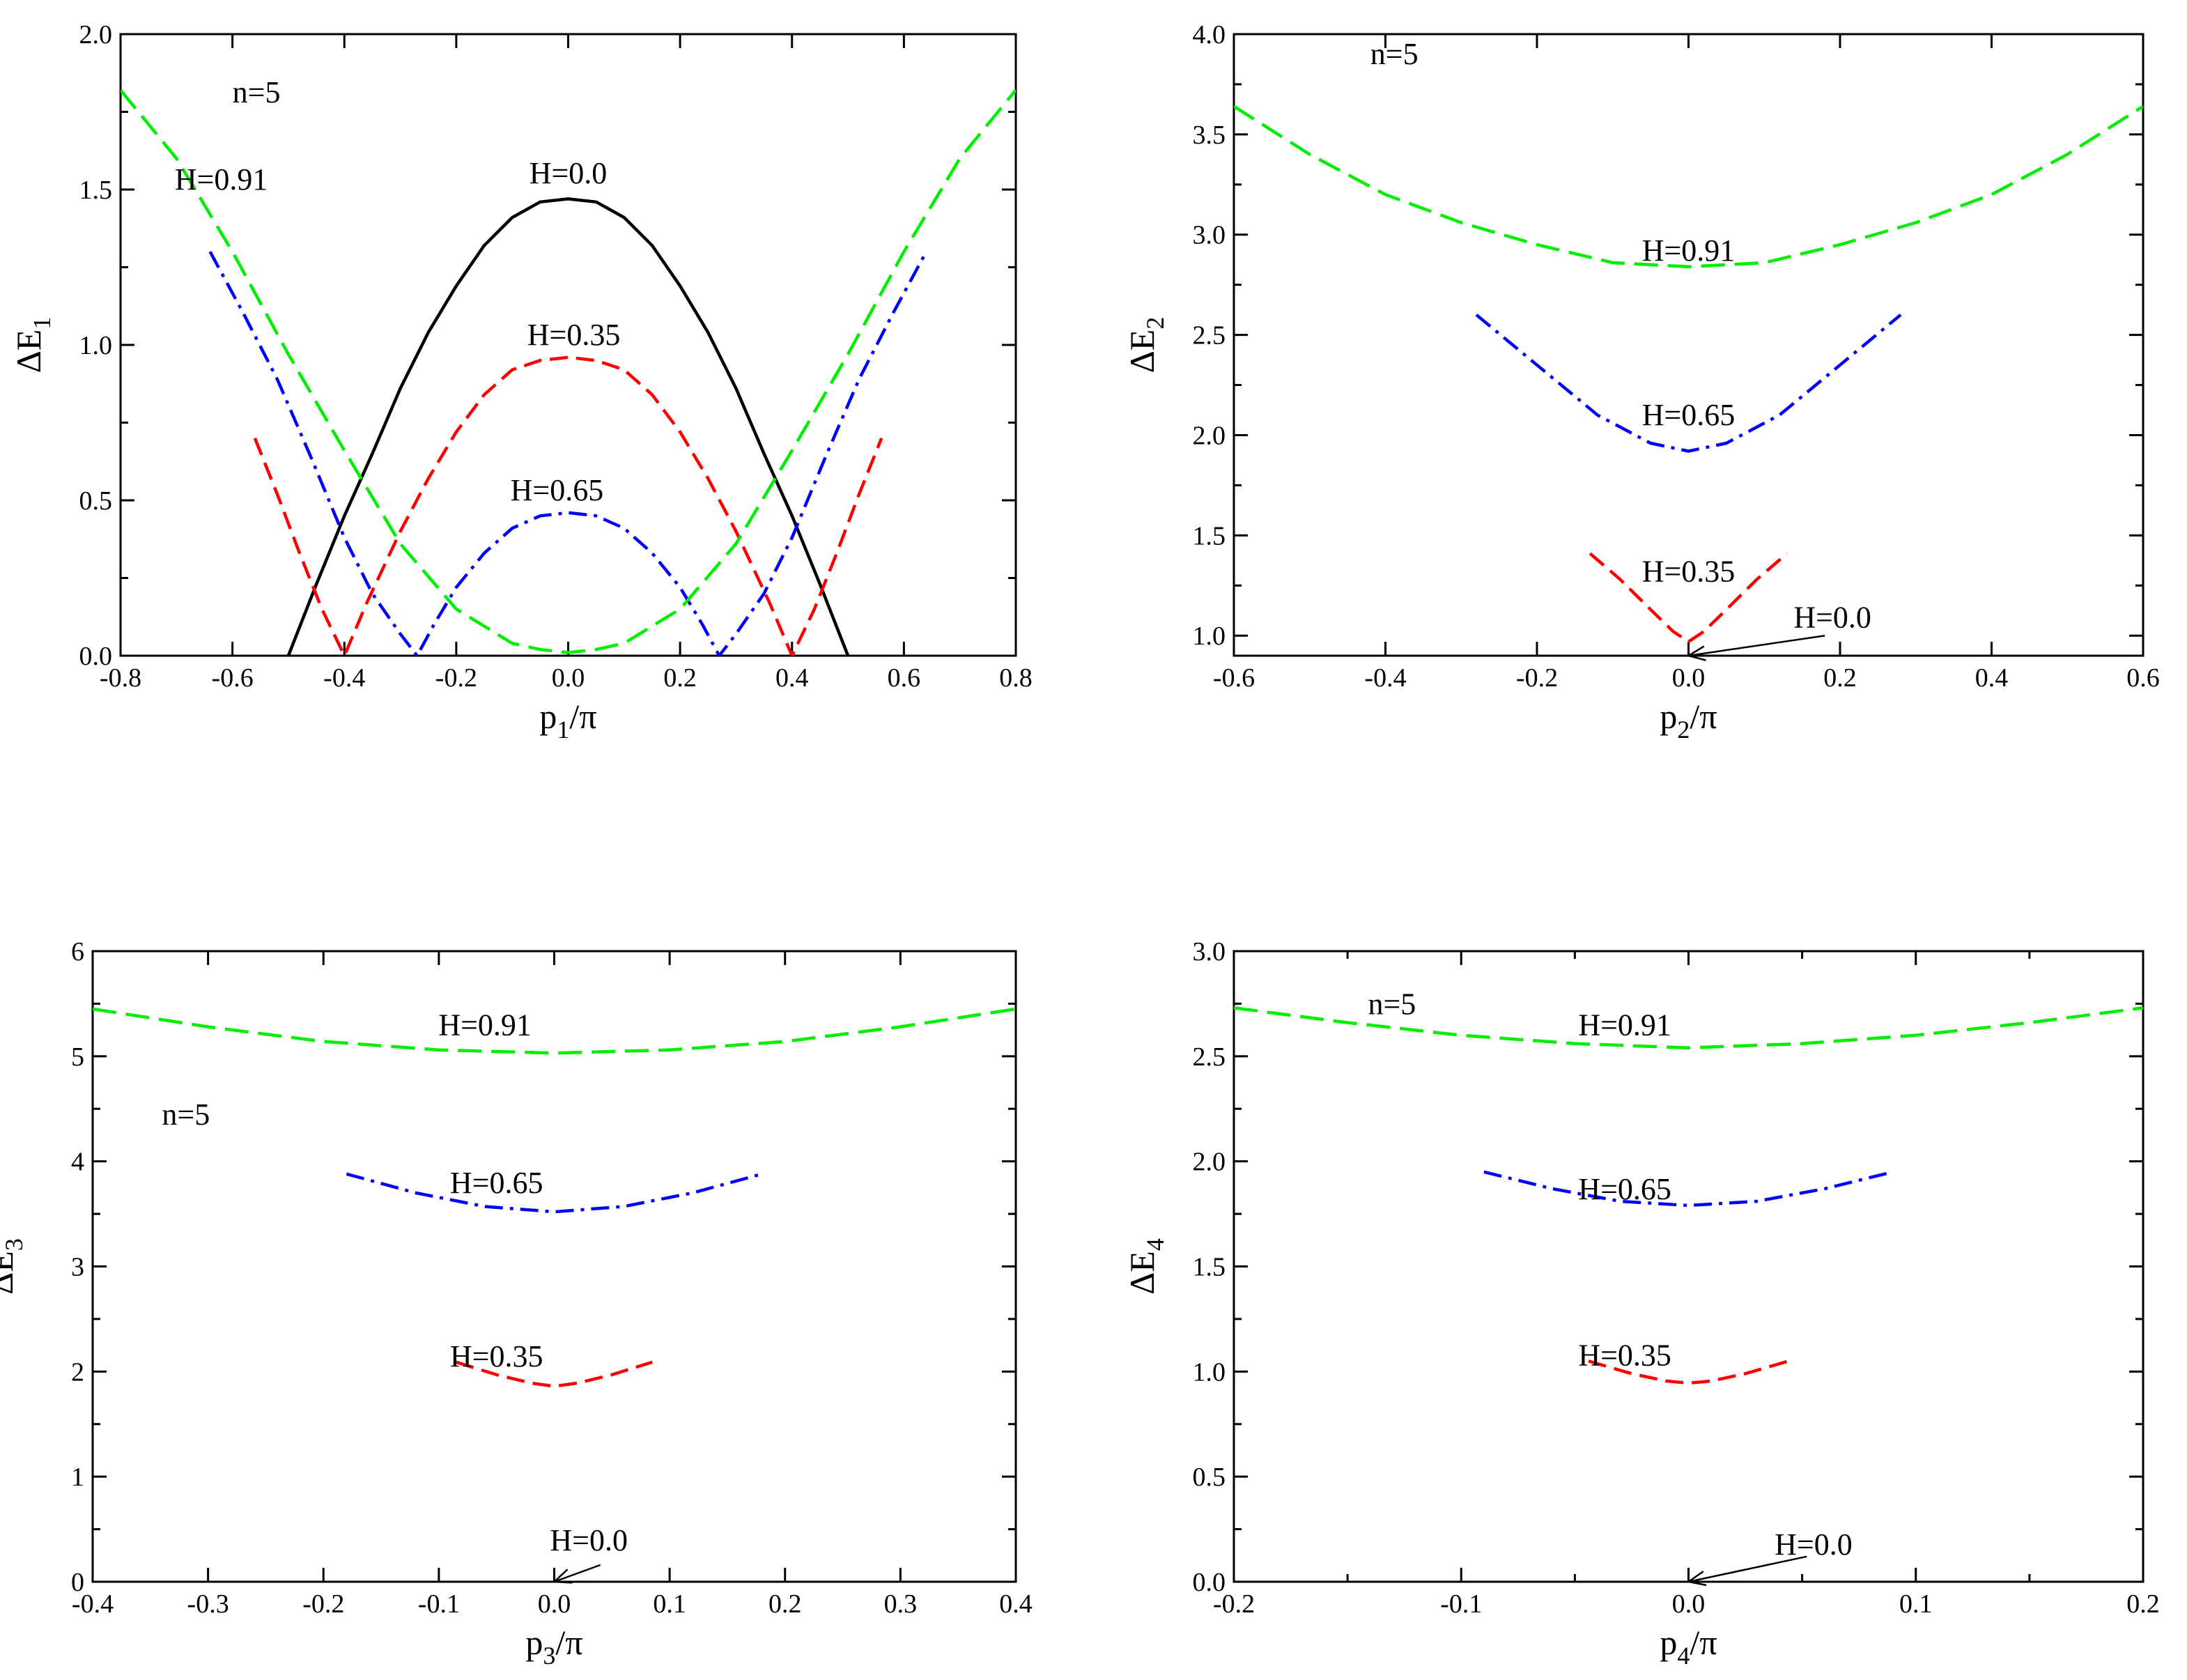 The image size is (2187, 1680). I want to click on y-tick-label: 1, so click(77, 1477).